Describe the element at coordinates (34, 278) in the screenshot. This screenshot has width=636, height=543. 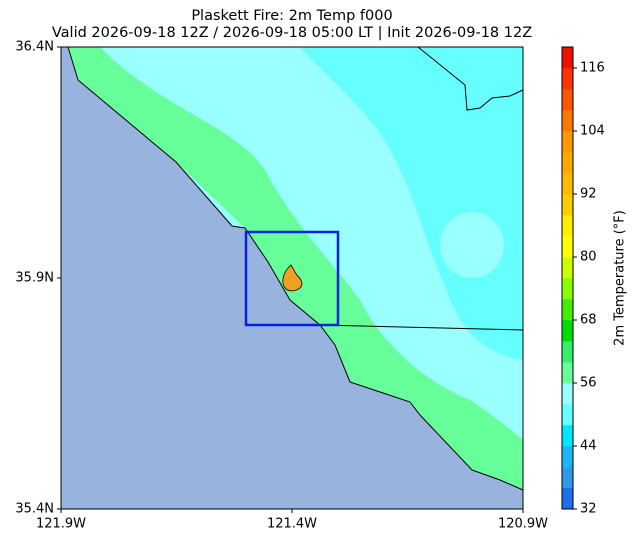
I see `y-tick-label: 35.9N` at that location.